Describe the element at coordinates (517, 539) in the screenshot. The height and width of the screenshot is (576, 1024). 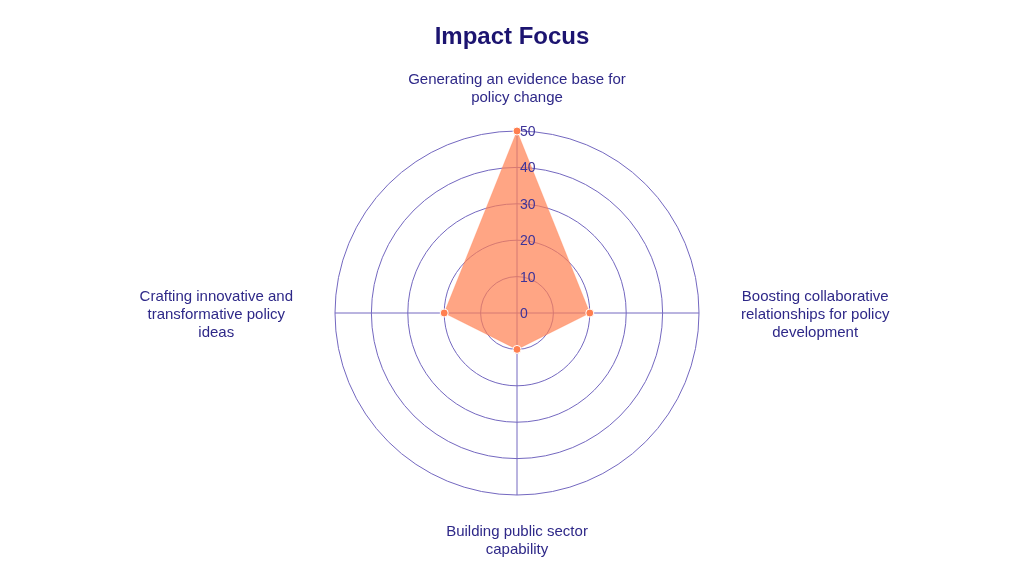
I see `spoke-label: Building public sector capability` at that location.